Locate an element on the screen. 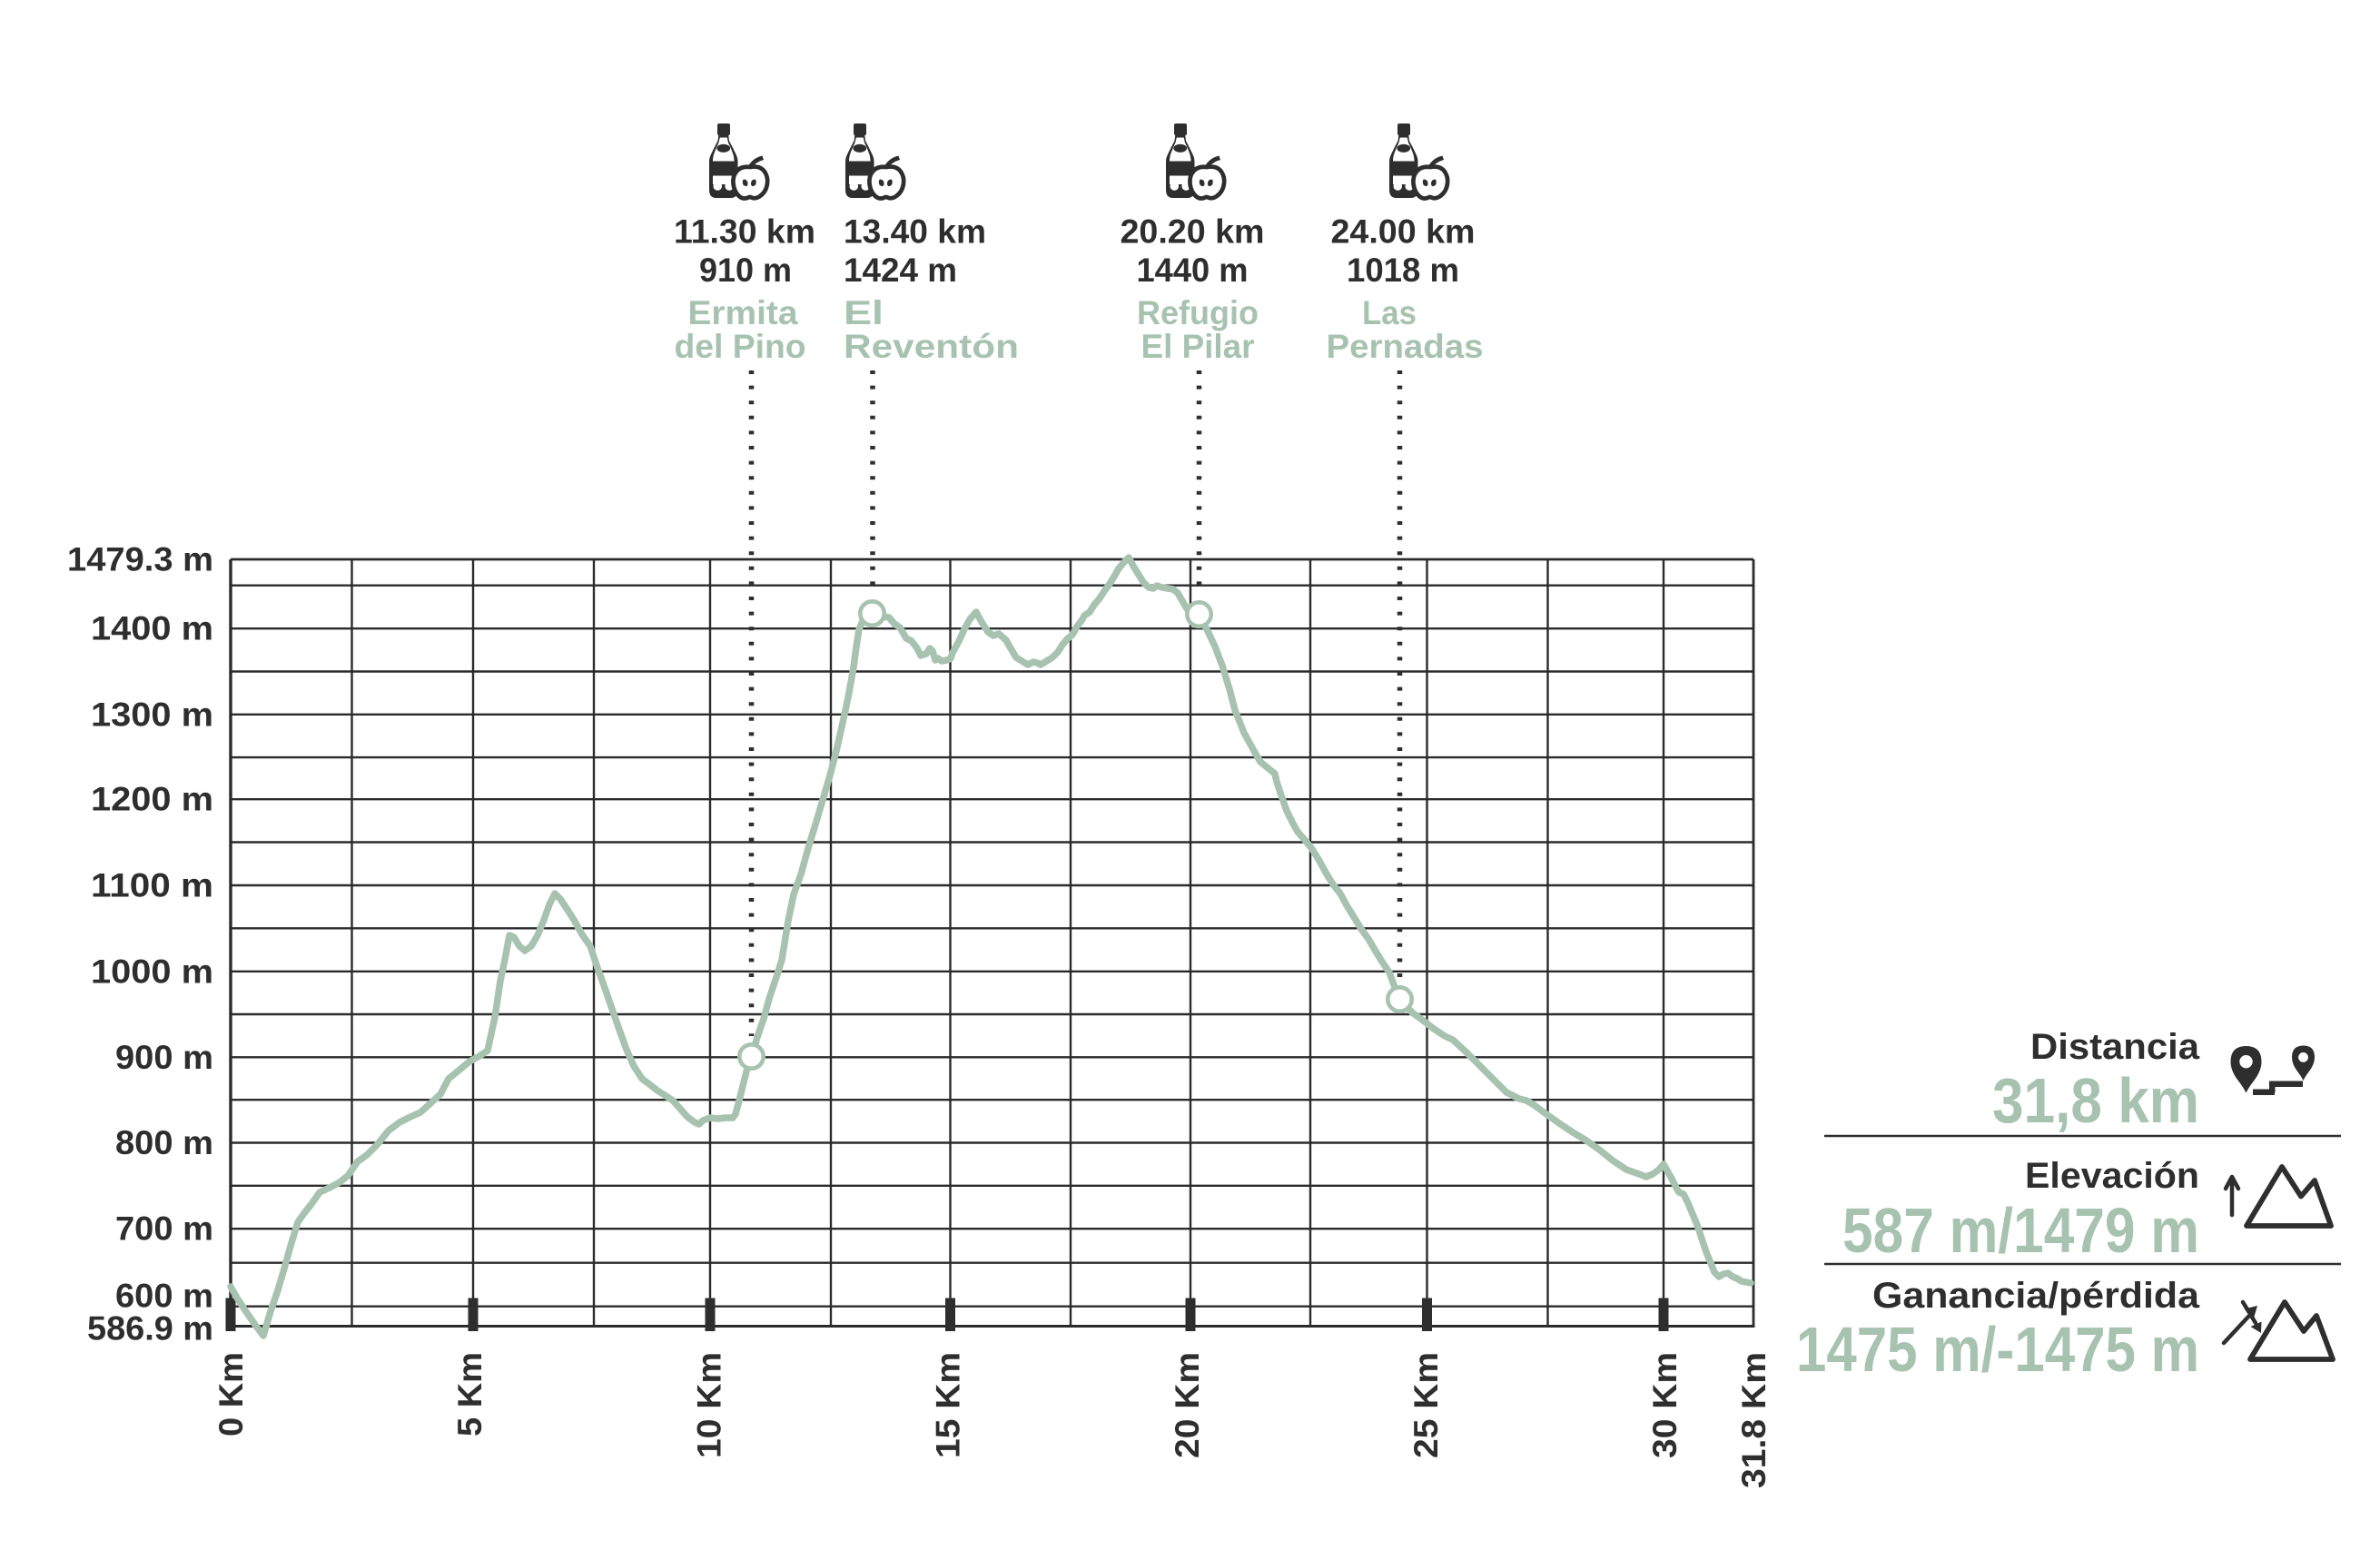  svg-text: Reventón is located at coordinates (932, 347).